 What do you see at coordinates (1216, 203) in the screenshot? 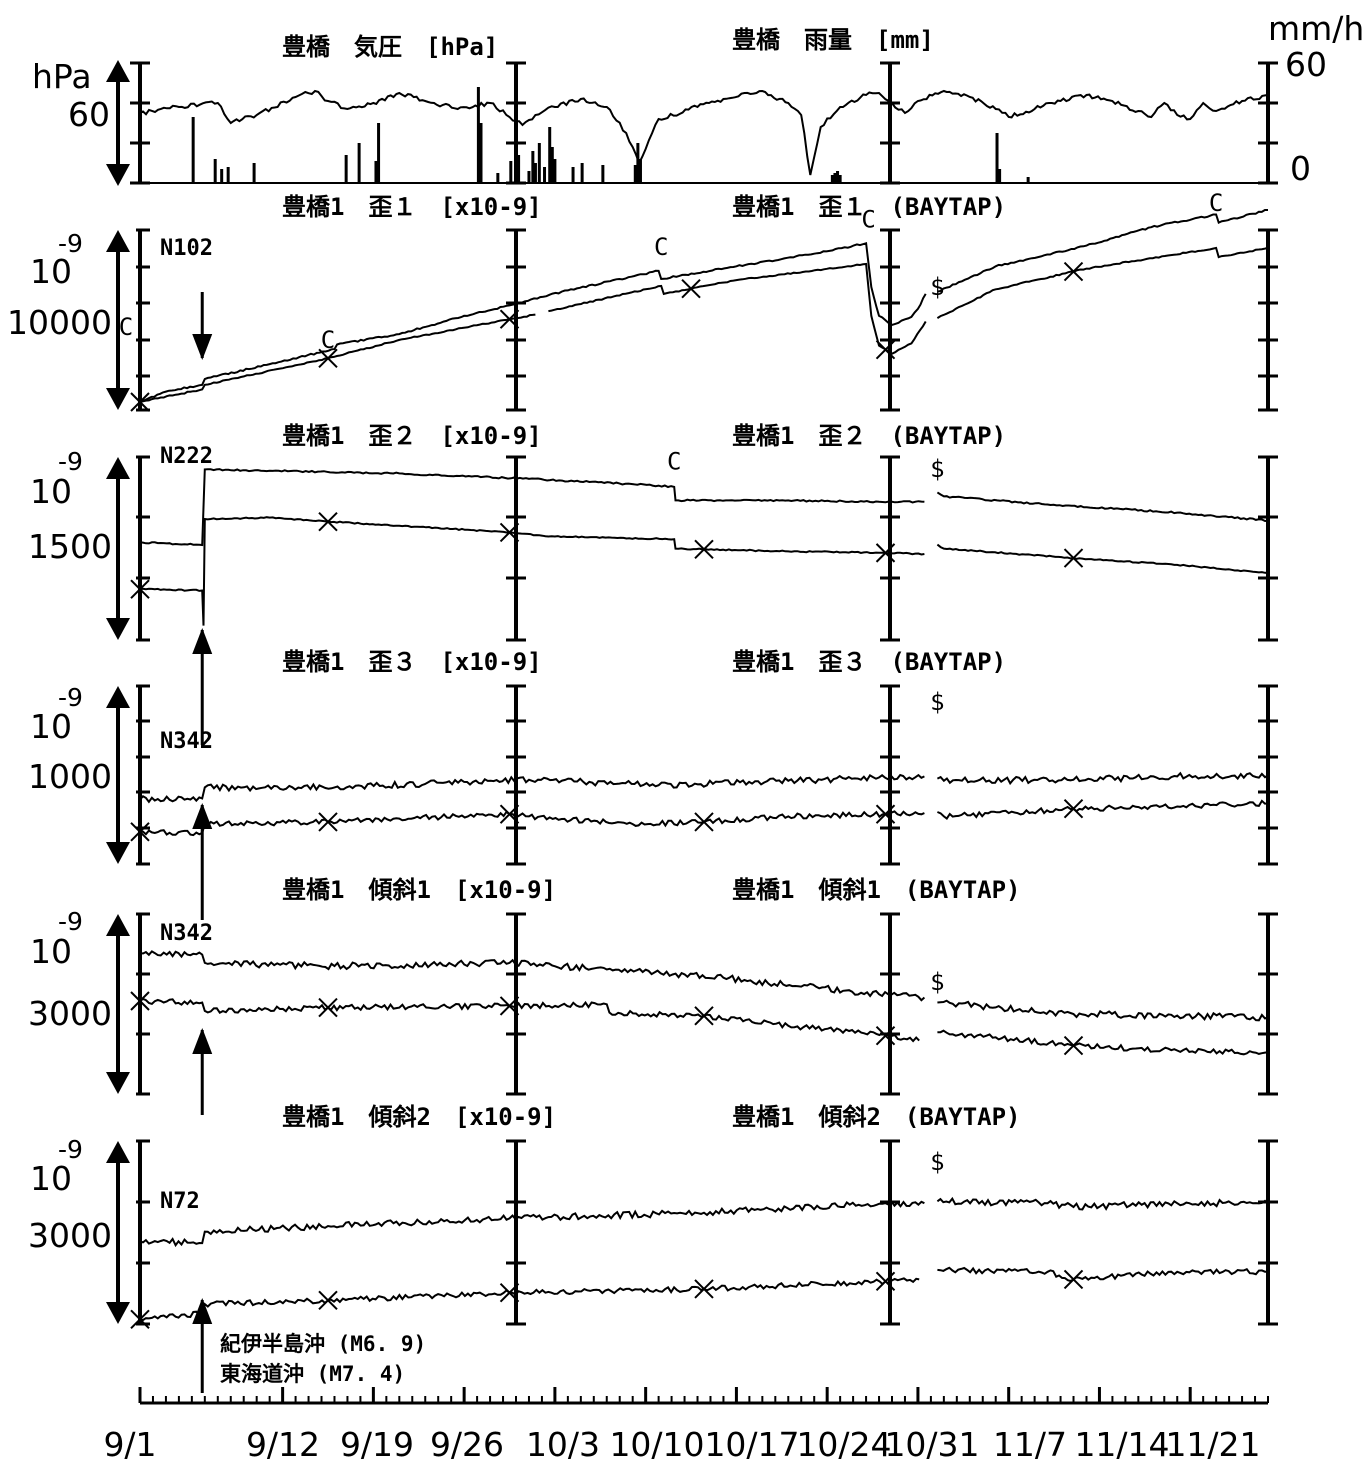
I see `panel-strain-1-marker-4: C` at bounding box center [1216, 203].